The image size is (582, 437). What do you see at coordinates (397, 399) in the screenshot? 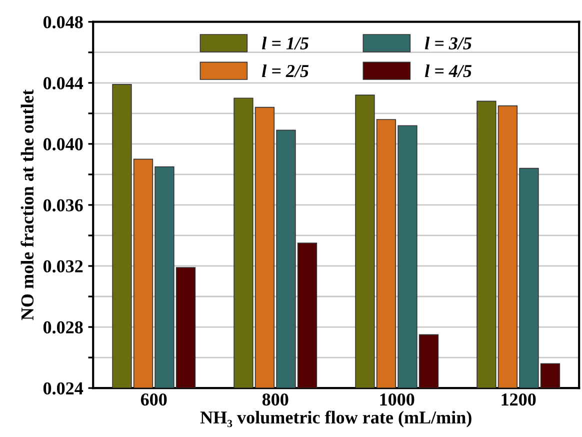
I see `x-tick-label: 1000` at bounding box center [397, 399].